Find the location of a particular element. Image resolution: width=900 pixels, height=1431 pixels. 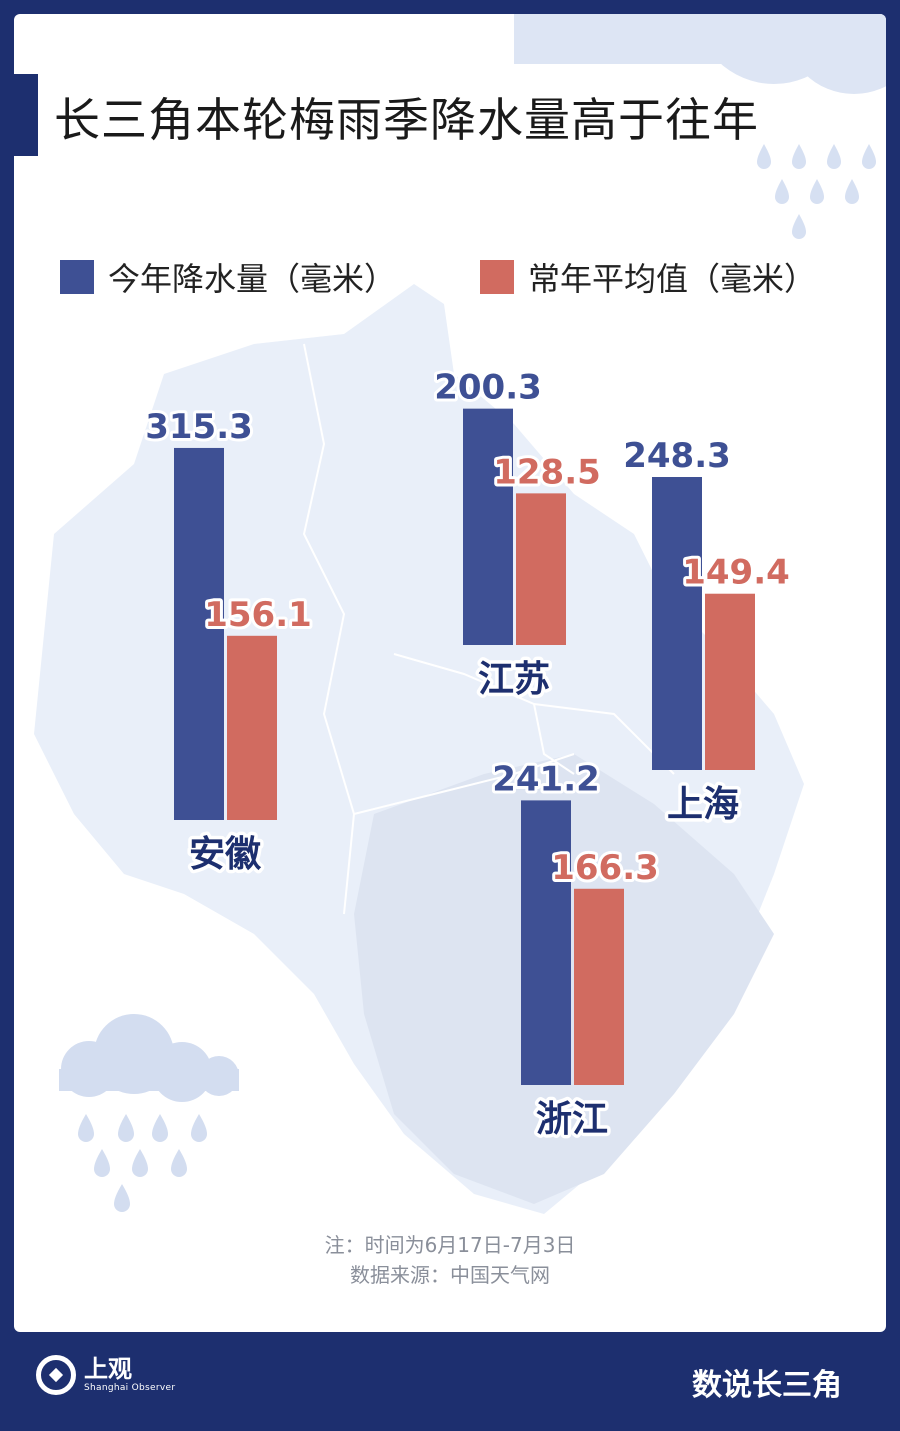

legend-swatch-current is located at coordinates (77, 277).